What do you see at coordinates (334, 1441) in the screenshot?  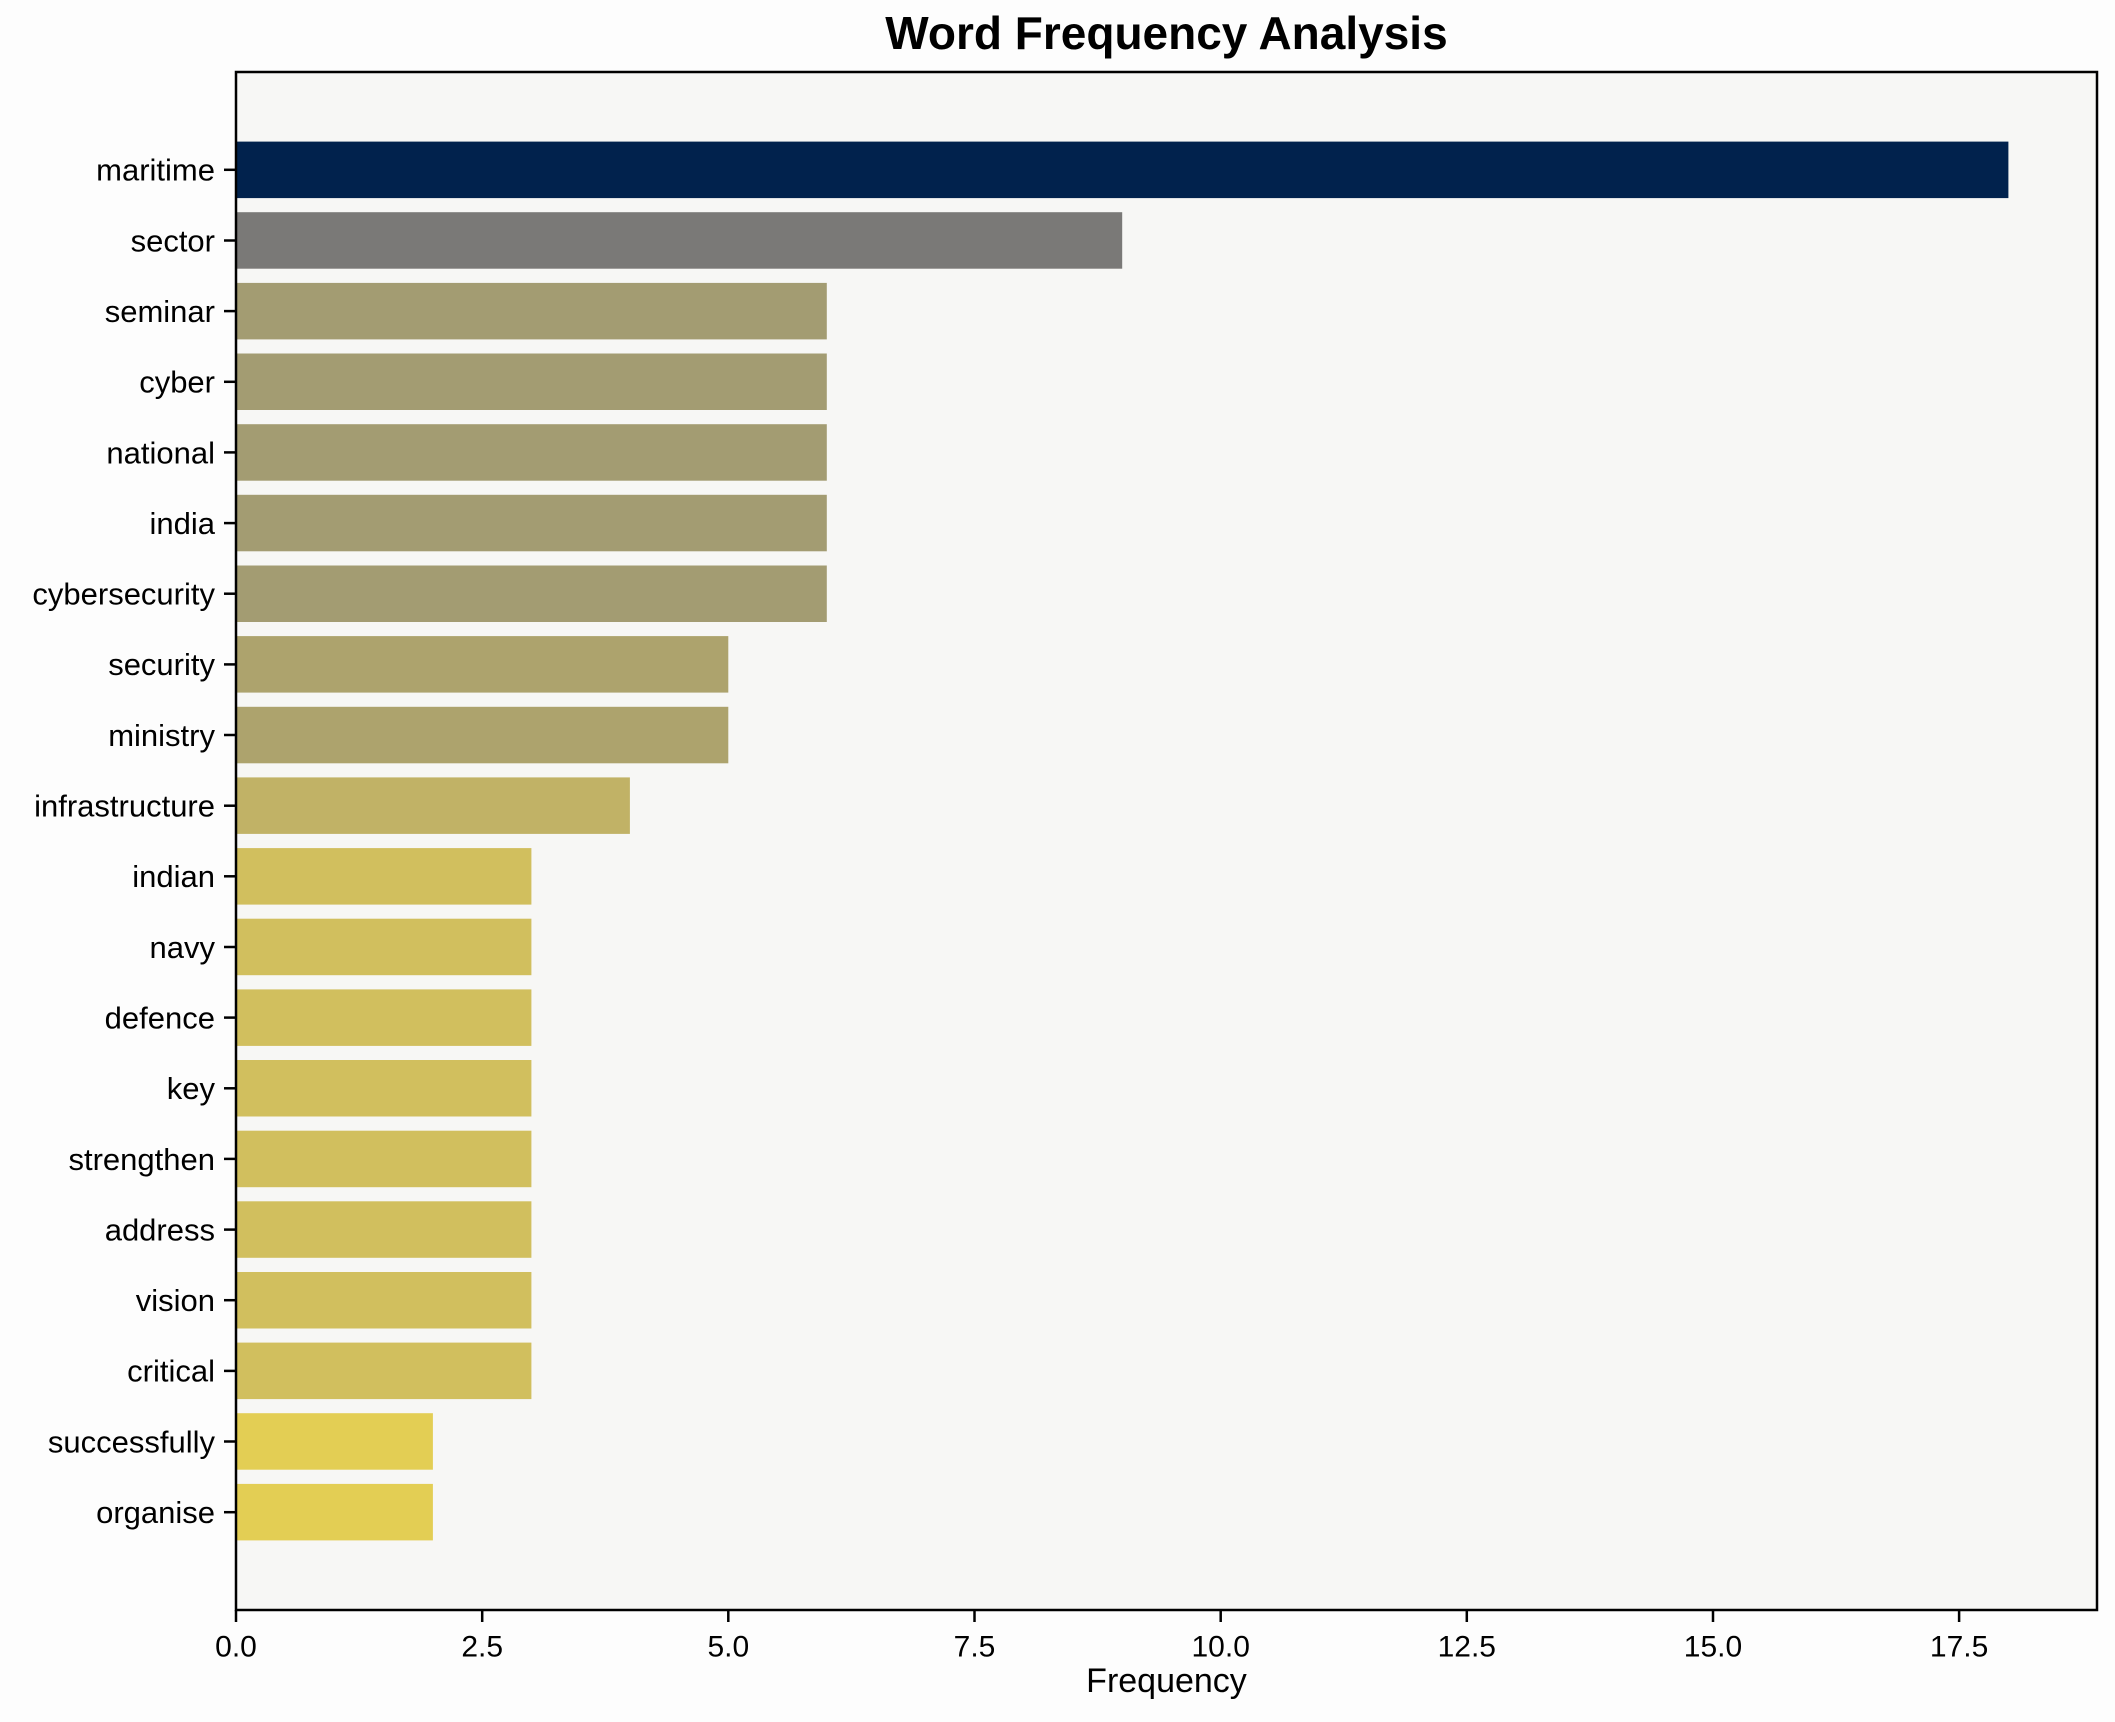 I see `bar-successfully` at bounding box center [334, 1441].